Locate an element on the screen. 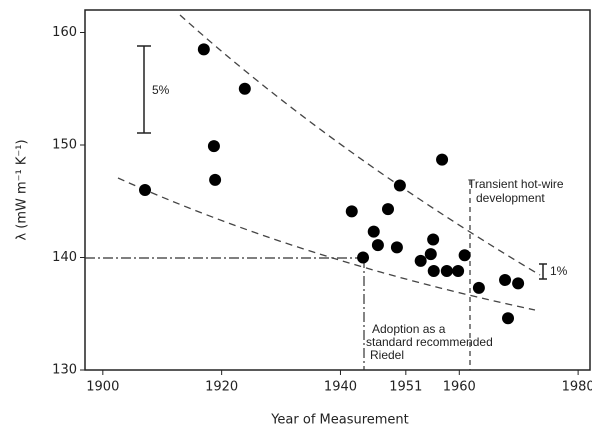 The height and width of the screenshot is (432, 592). x-tick-label: 1920 is located at coordinates (221, 387).